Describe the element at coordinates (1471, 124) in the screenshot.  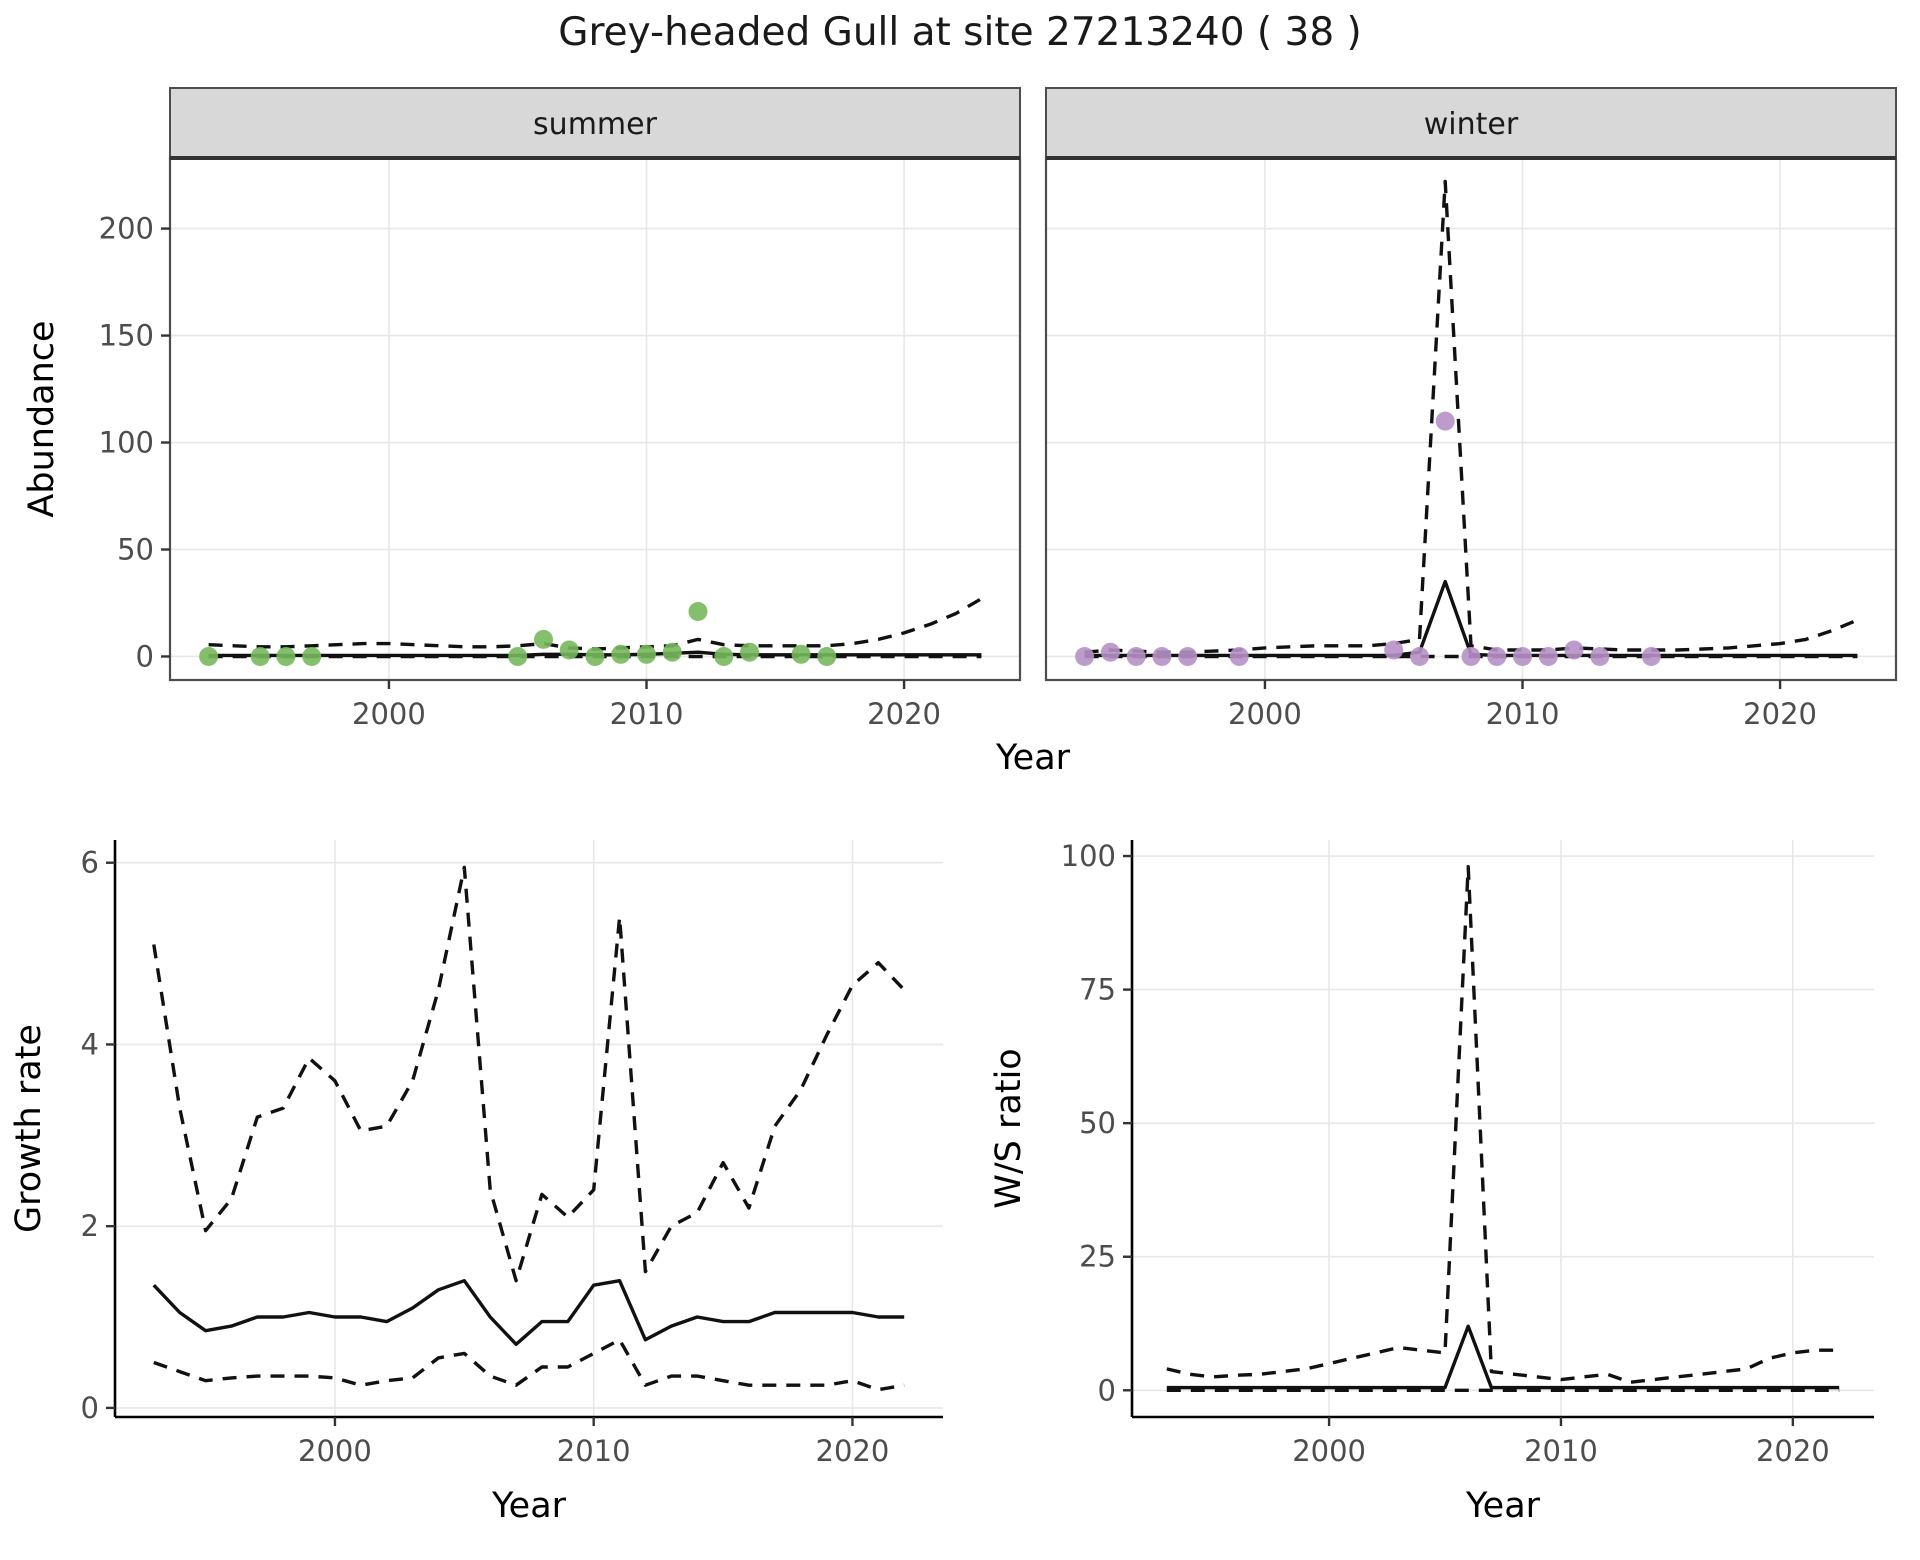
I see `svg-text: winter` at that location.